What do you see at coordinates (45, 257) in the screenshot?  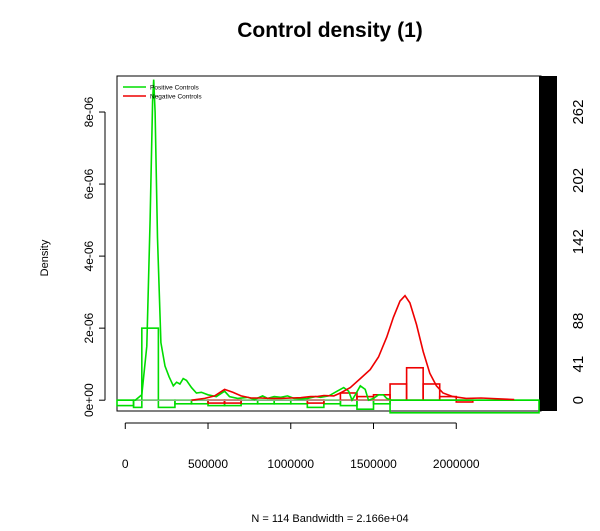 I see `y-axis-label: Density` at bounding box center [45, 257].